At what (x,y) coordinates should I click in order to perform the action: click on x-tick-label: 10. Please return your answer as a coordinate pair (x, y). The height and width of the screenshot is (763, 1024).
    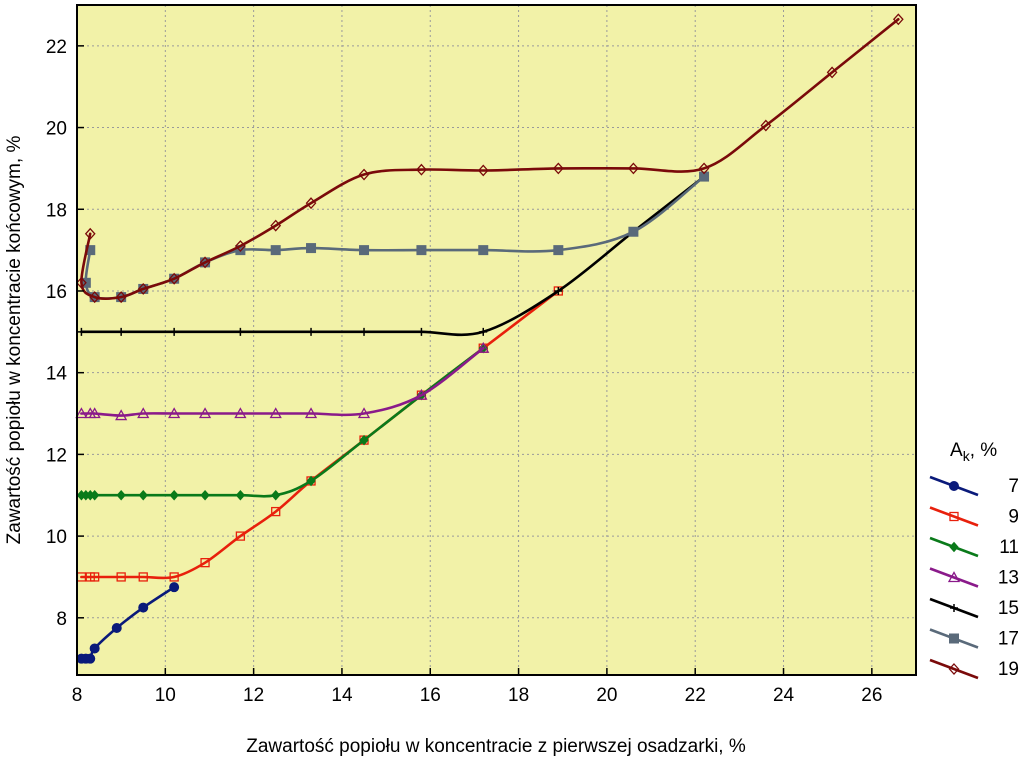
    Looking at the image, I should click on (165, 695).